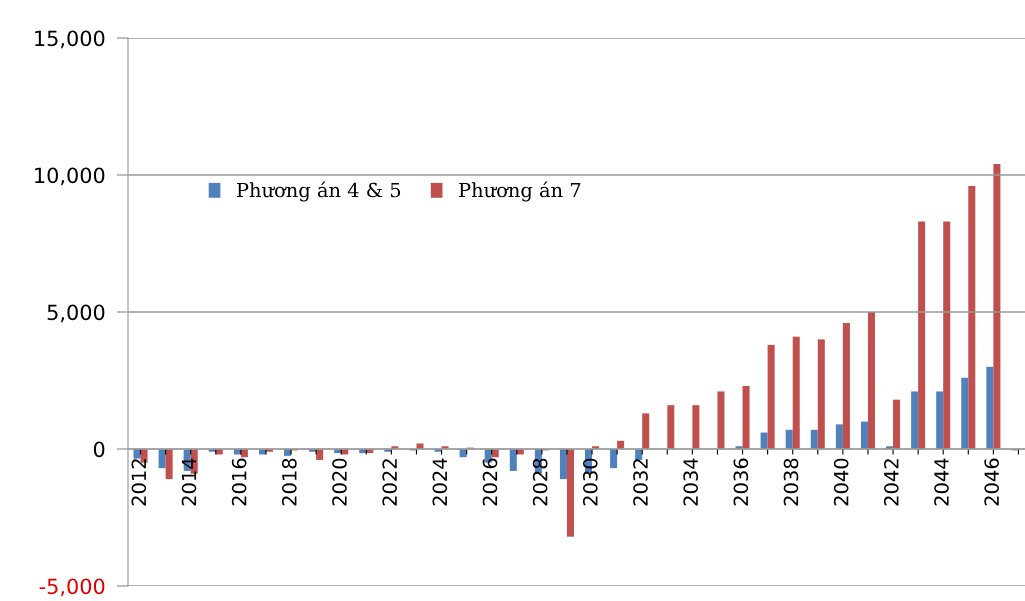  I want to click on x-tick-label: 2038, so click(791, 482).